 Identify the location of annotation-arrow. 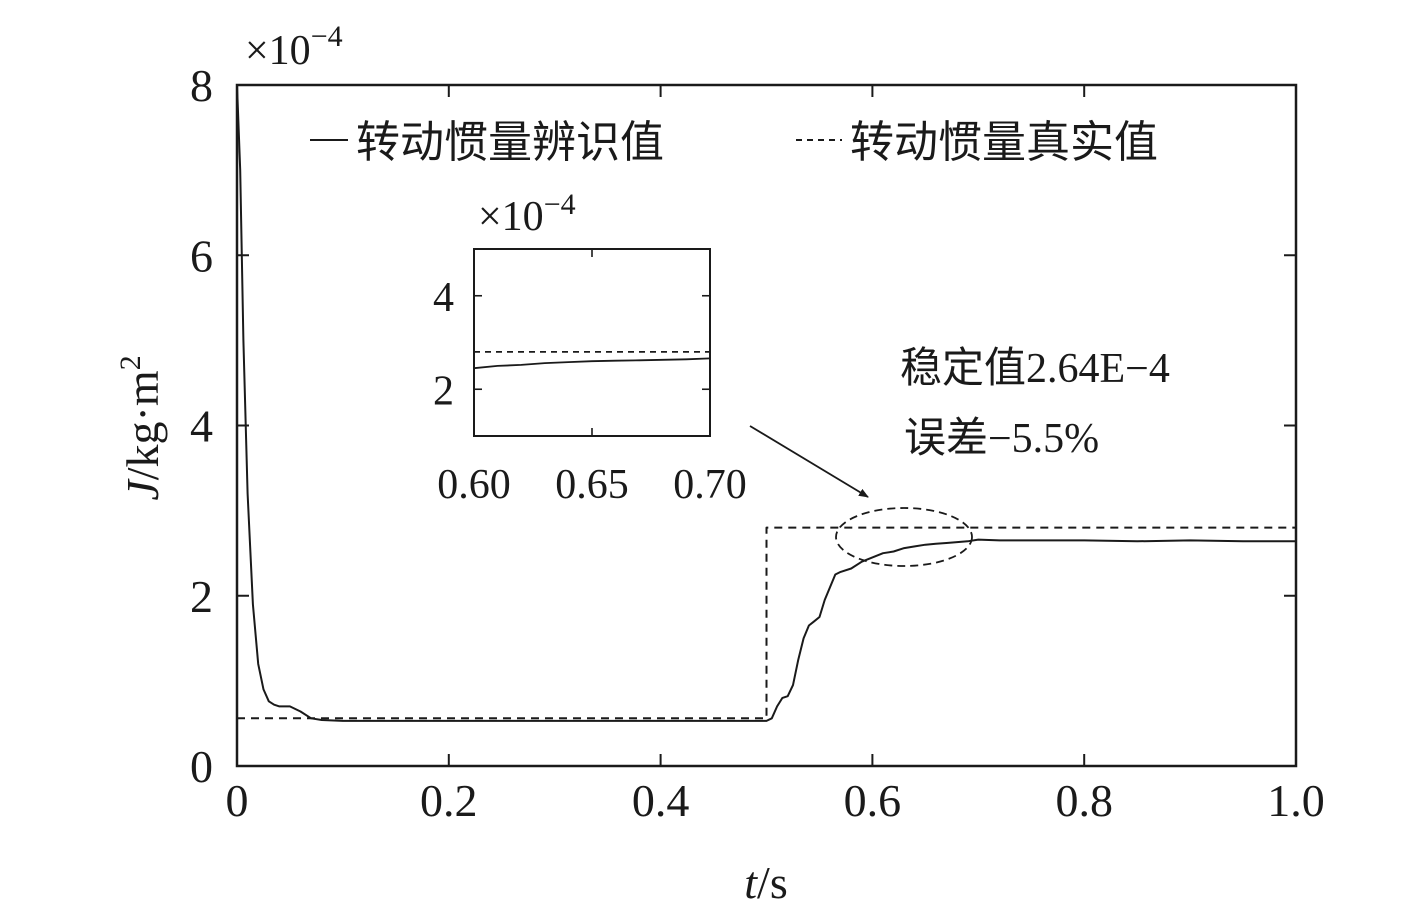
(809, 461).